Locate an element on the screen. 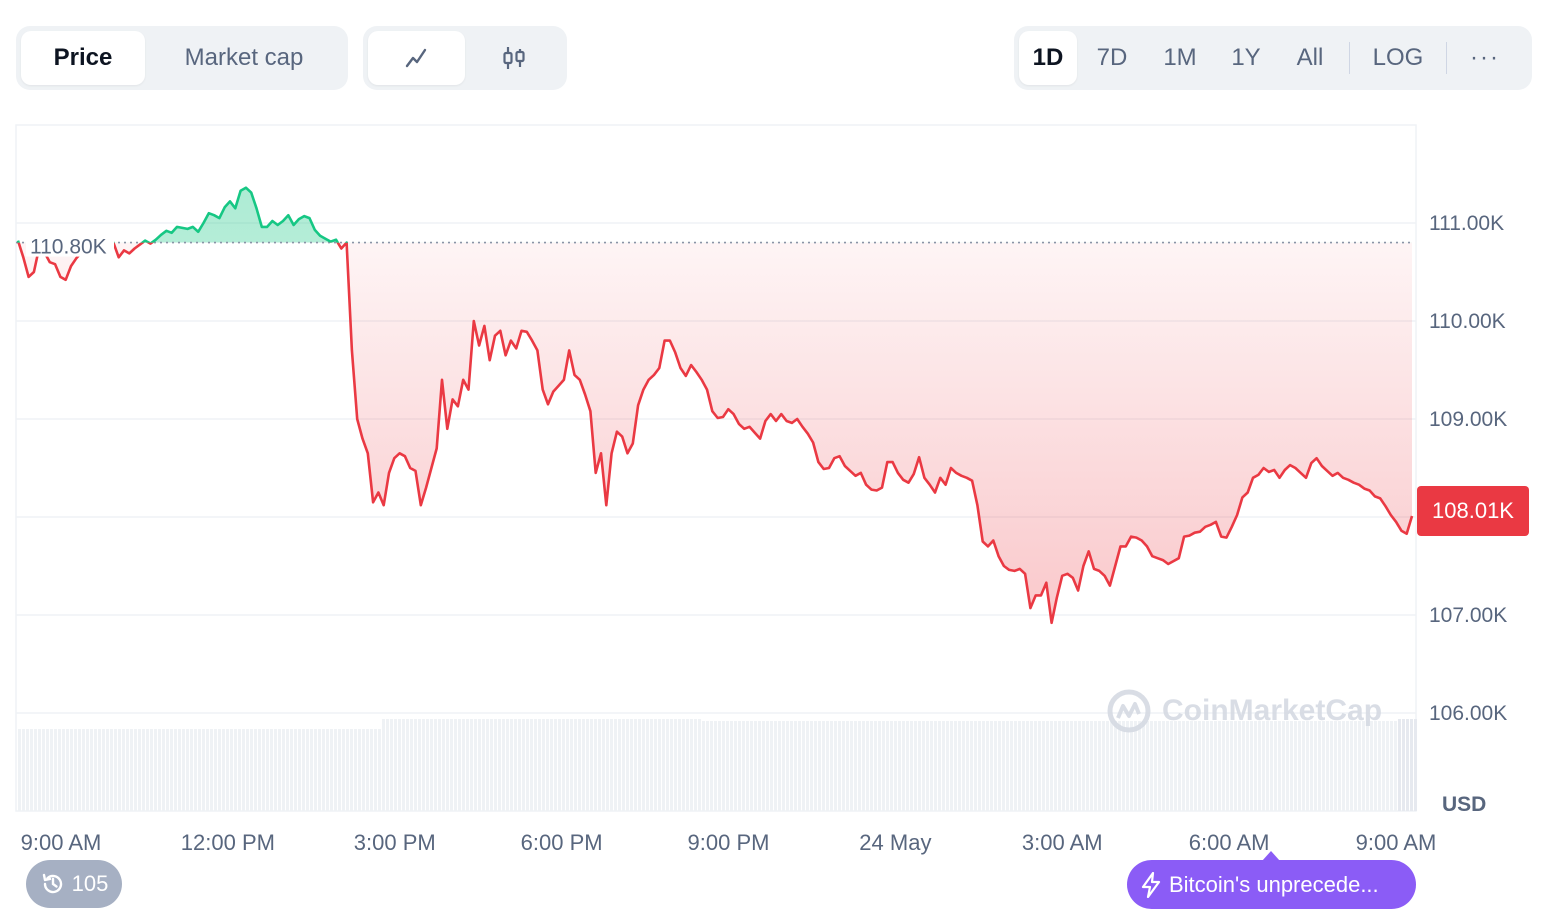 The image size is (1556, 922). more-options-button: ··· is located at coordinates (1485, 57).